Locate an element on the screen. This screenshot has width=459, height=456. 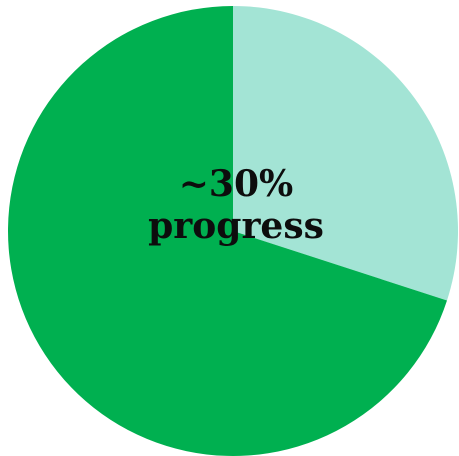
pie-annotation-line-2: progress is located at coordinates (236, 226).